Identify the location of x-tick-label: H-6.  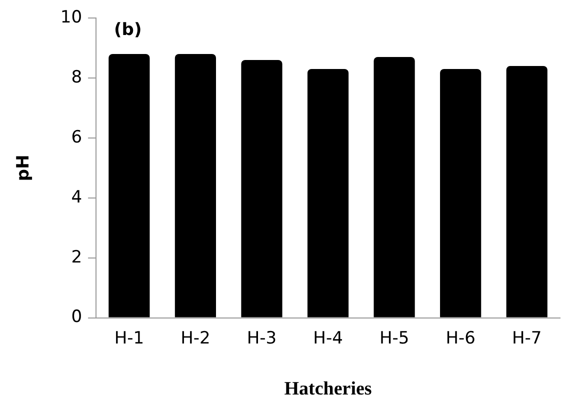
(461, 338).